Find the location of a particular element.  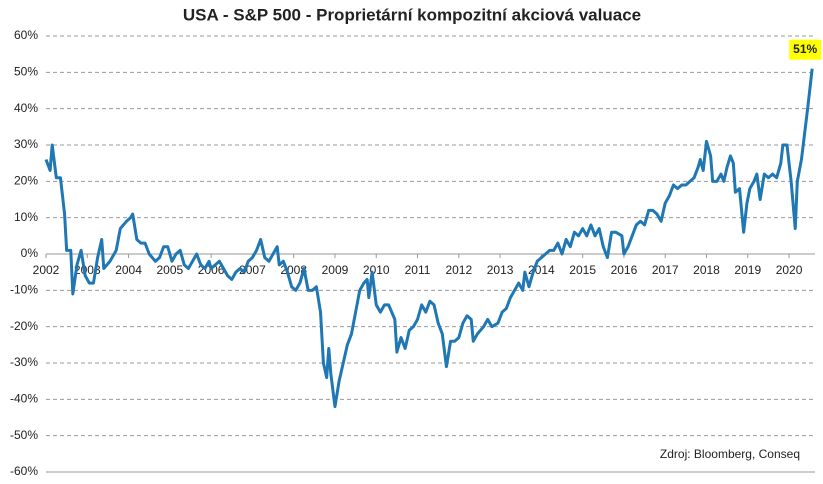

x-tick-label: 2020 is located at coordinates (789, 270).